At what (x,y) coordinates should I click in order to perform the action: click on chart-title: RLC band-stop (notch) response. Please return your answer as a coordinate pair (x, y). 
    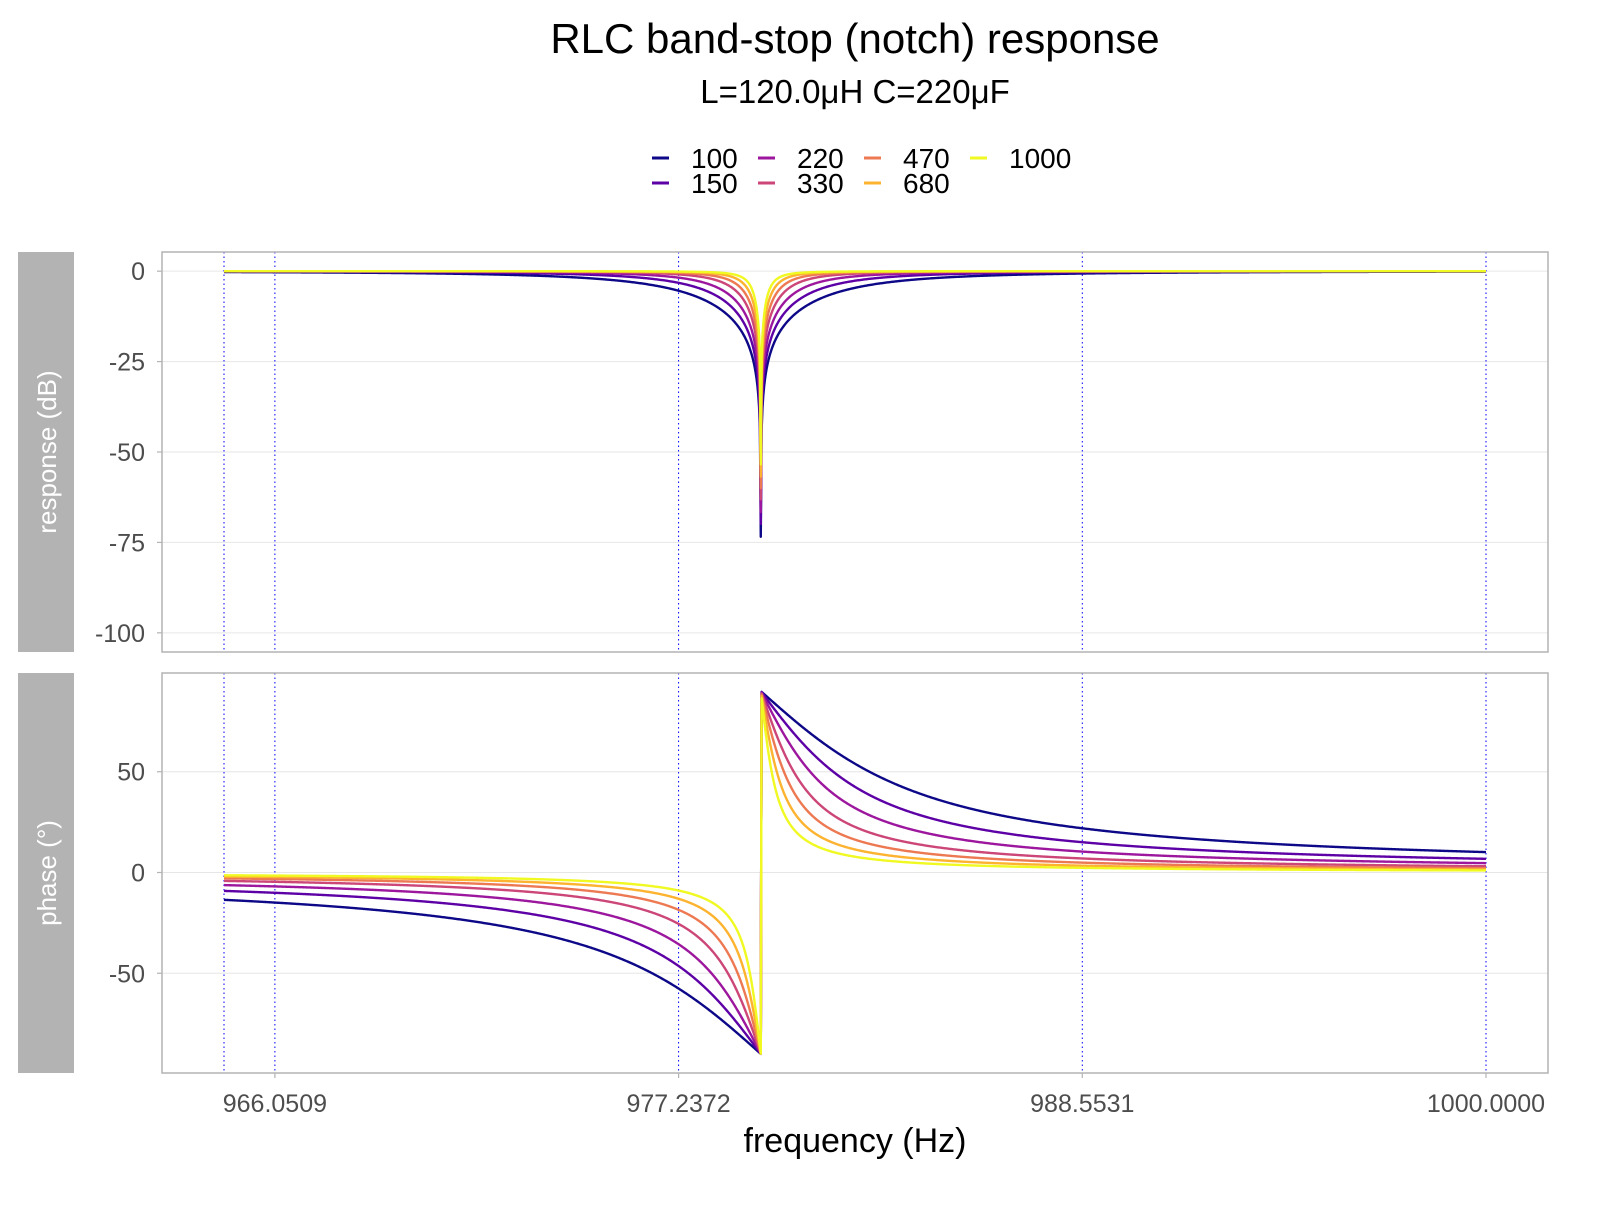
    Looking at the image, I should click on (854, 38).